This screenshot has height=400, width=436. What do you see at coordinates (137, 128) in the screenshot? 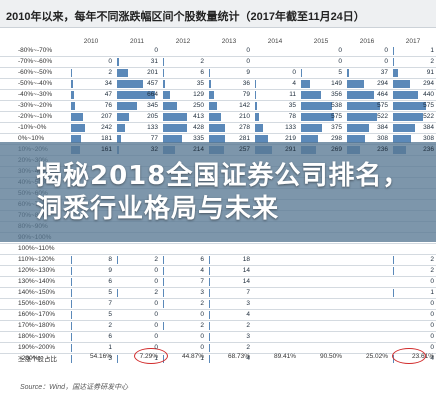
I see `count-cell: 133` at bounding box center [137, 128].